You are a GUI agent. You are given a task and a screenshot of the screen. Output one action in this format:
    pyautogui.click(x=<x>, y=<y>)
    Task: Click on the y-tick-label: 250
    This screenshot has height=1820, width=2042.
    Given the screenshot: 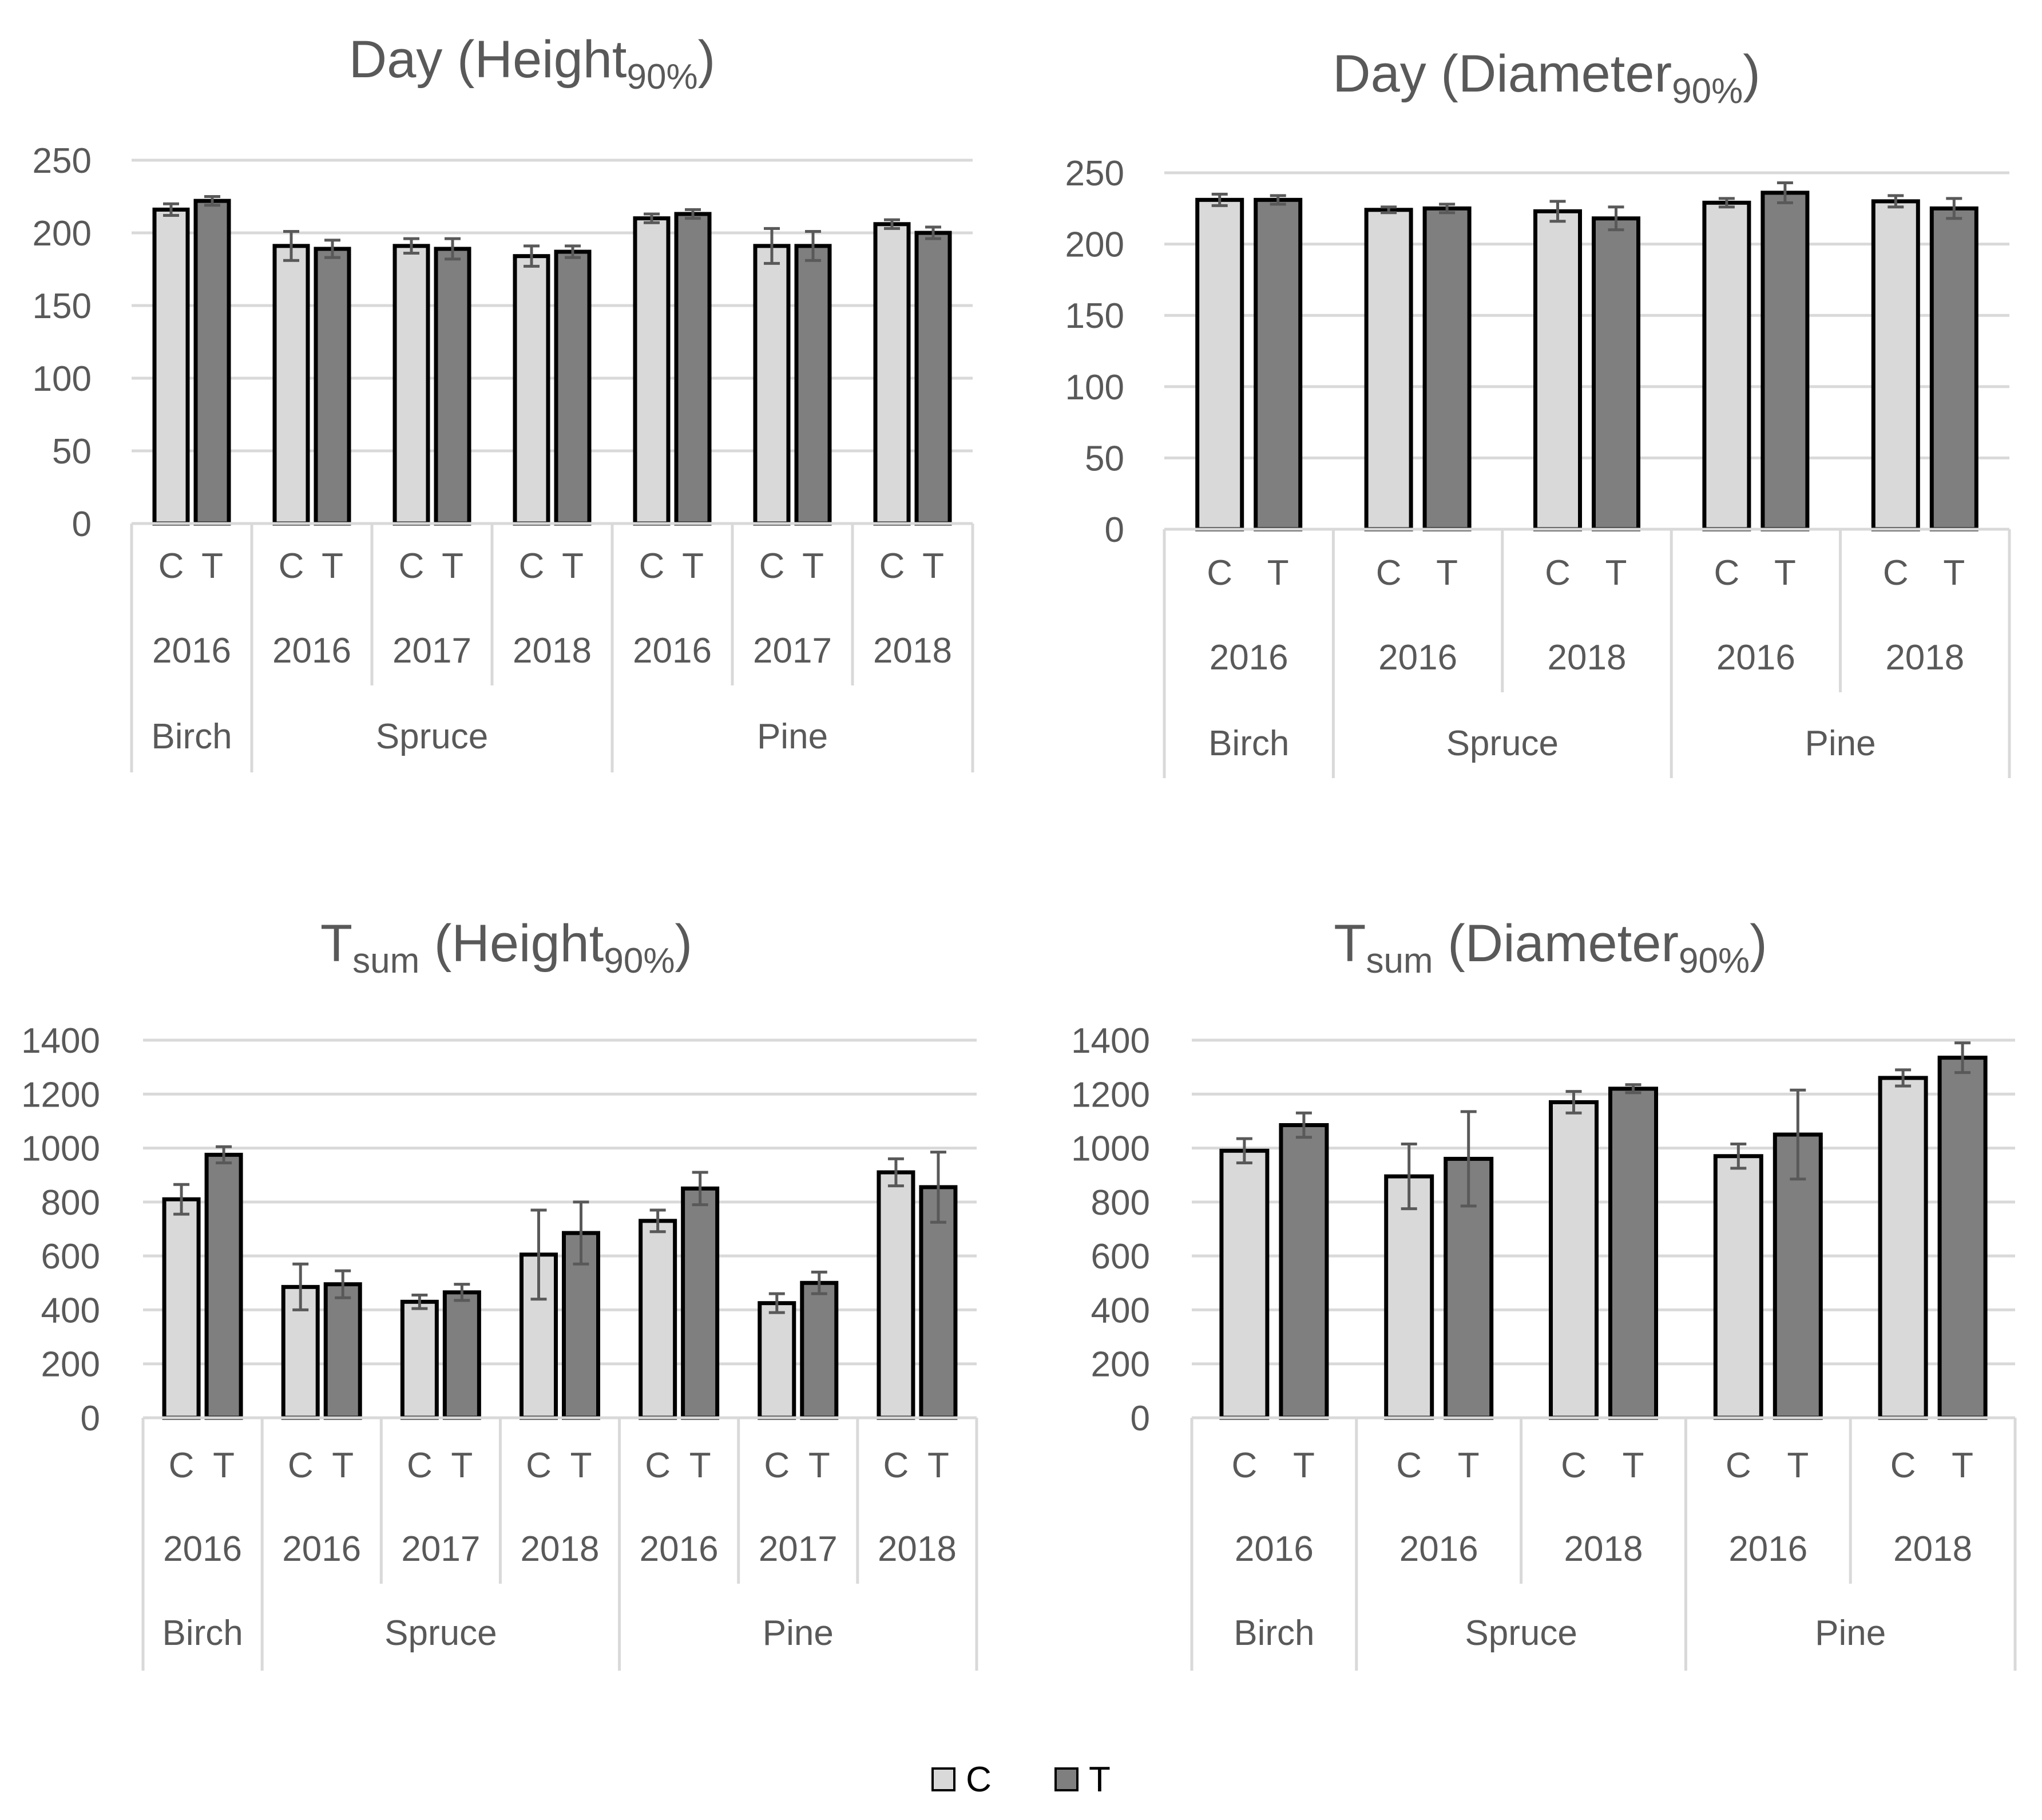 What is the action you would take?
    pyautogui.click(x=1094, y=173)
    